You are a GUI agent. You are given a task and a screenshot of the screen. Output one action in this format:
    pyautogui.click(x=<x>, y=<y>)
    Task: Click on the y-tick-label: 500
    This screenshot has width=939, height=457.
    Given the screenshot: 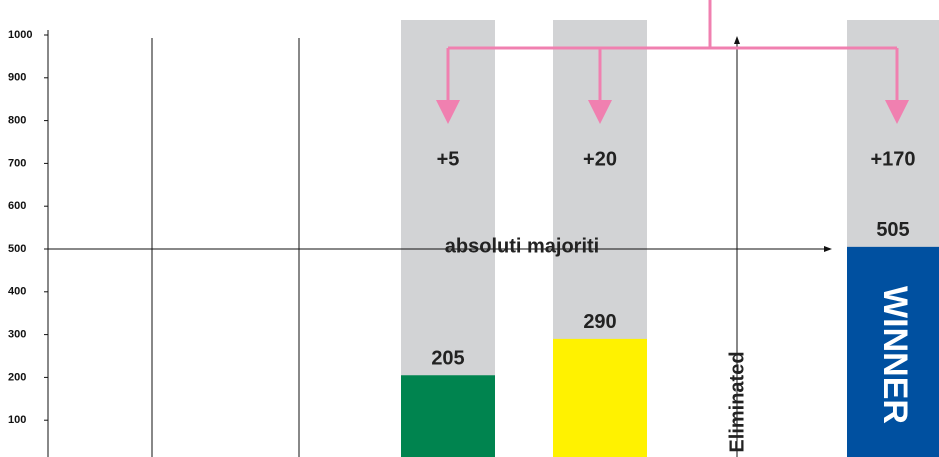 What is the action you would take?
    pyautogui.click(x=17, y=249)
    